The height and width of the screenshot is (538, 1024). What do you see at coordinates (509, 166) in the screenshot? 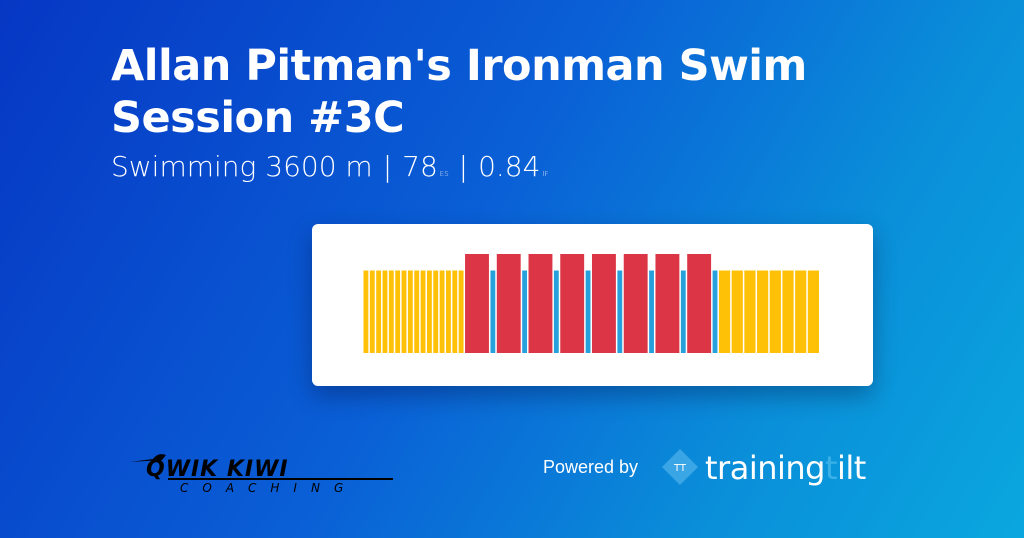
I see `if-value: 0.84` at bounding box center [509, 166].